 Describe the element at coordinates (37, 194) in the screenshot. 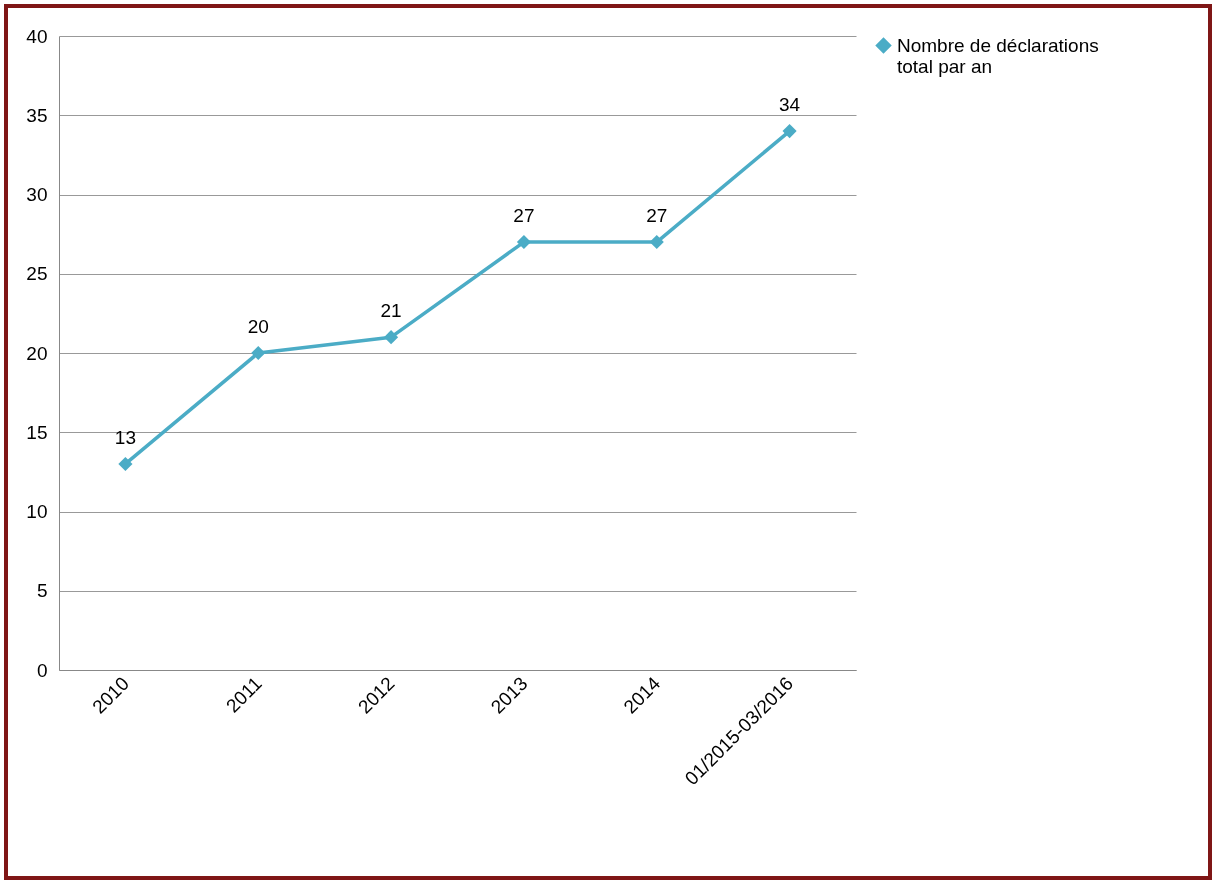

I see `y-tick-label: 30` at that location.